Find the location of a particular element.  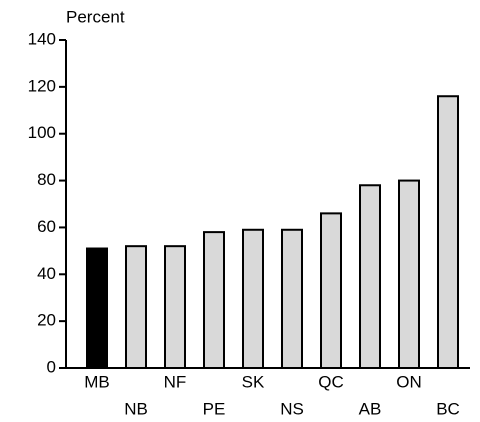

x-tick-label: AB is located at coordinates (370, 408).